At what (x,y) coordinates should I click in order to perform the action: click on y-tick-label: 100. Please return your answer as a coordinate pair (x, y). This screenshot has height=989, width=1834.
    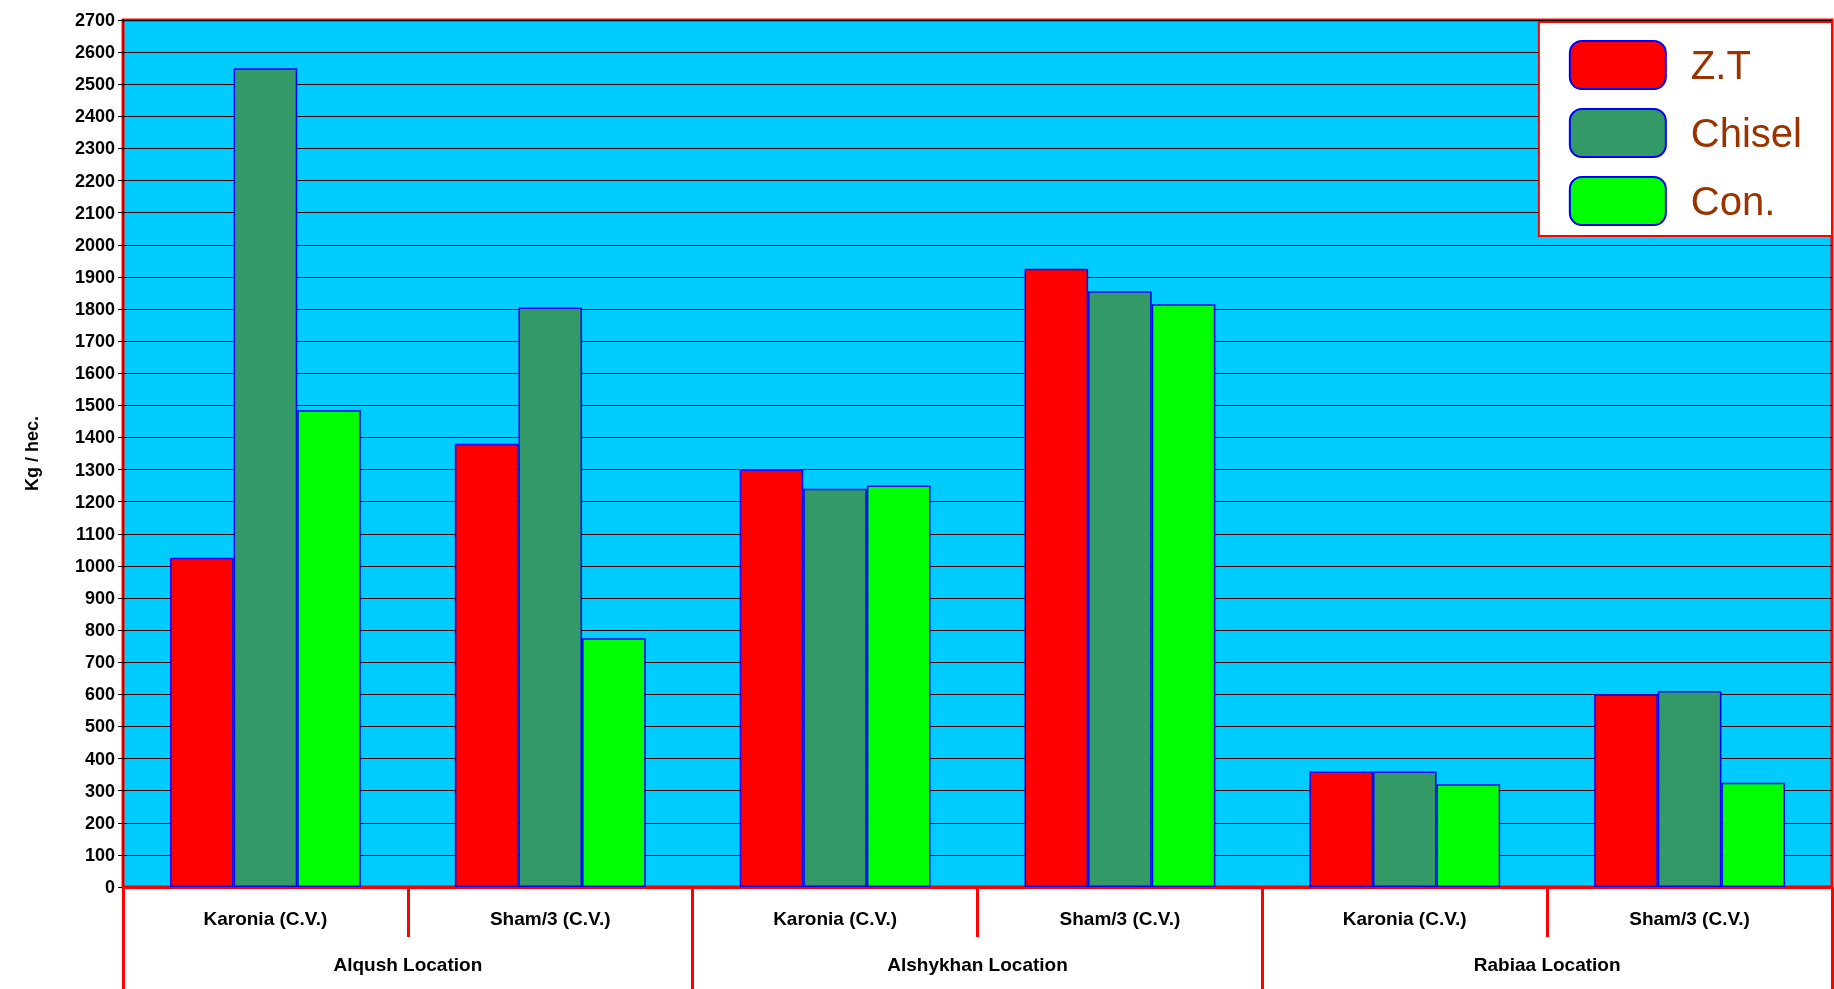
    Looking at the image, I should click on (99, 854).